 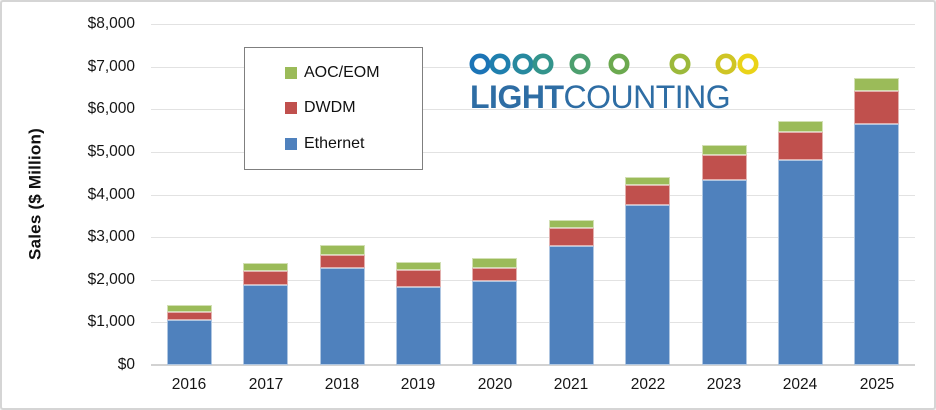 I want to click on bar-segment-ethernet-2018, so click(x=342, y=316).